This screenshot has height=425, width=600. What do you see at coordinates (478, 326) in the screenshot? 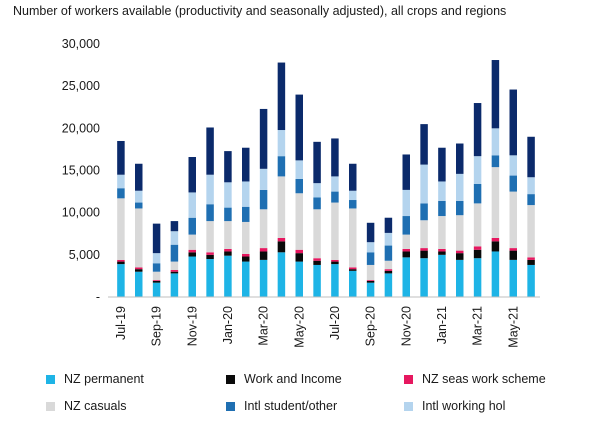
I see `x-tick-label: Mar-21` at bounding box center [478, 326].